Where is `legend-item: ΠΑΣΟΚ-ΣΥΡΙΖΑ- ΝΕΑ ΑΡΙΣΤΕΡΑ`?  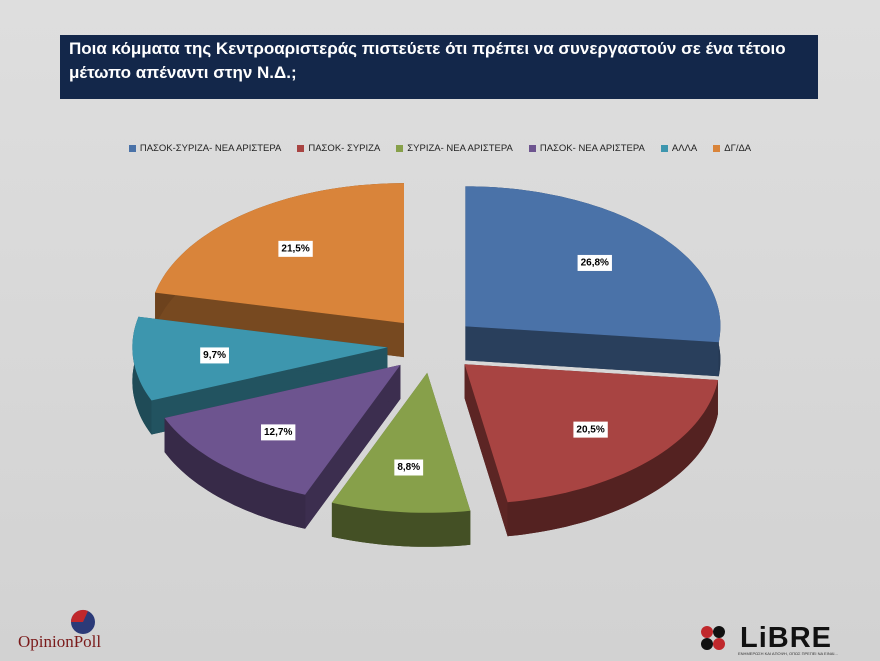
legend-item: ΠΑΣΟΚ-ΣΥΡΙΖΑ- ΝΕΑ ΑΡΙΣΤΕΡΑ is located at coordinates (205, 148).